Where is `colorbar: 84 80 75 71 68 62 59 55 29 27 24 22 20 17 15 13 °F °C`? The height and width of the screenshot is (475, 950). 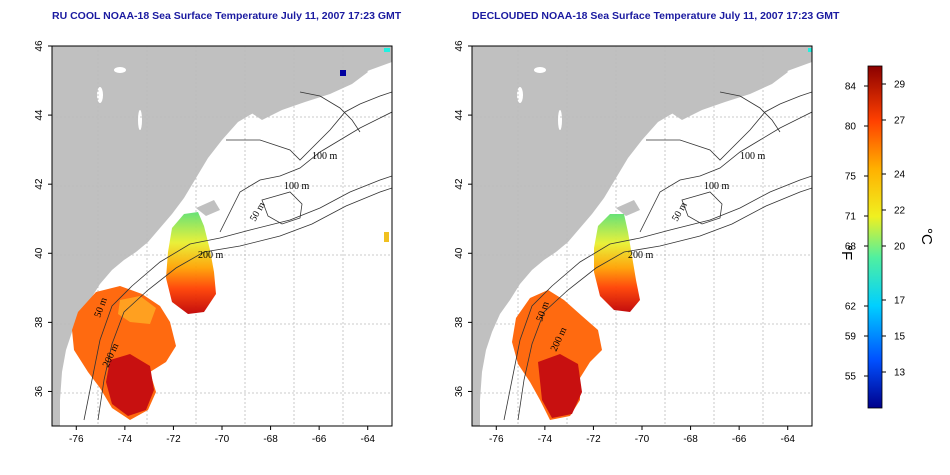
colorbar: 84 80 75 71 68 62 59 55 29 27 24 22 20 17 15 13 °F °C is located at coordinates (886, 237).